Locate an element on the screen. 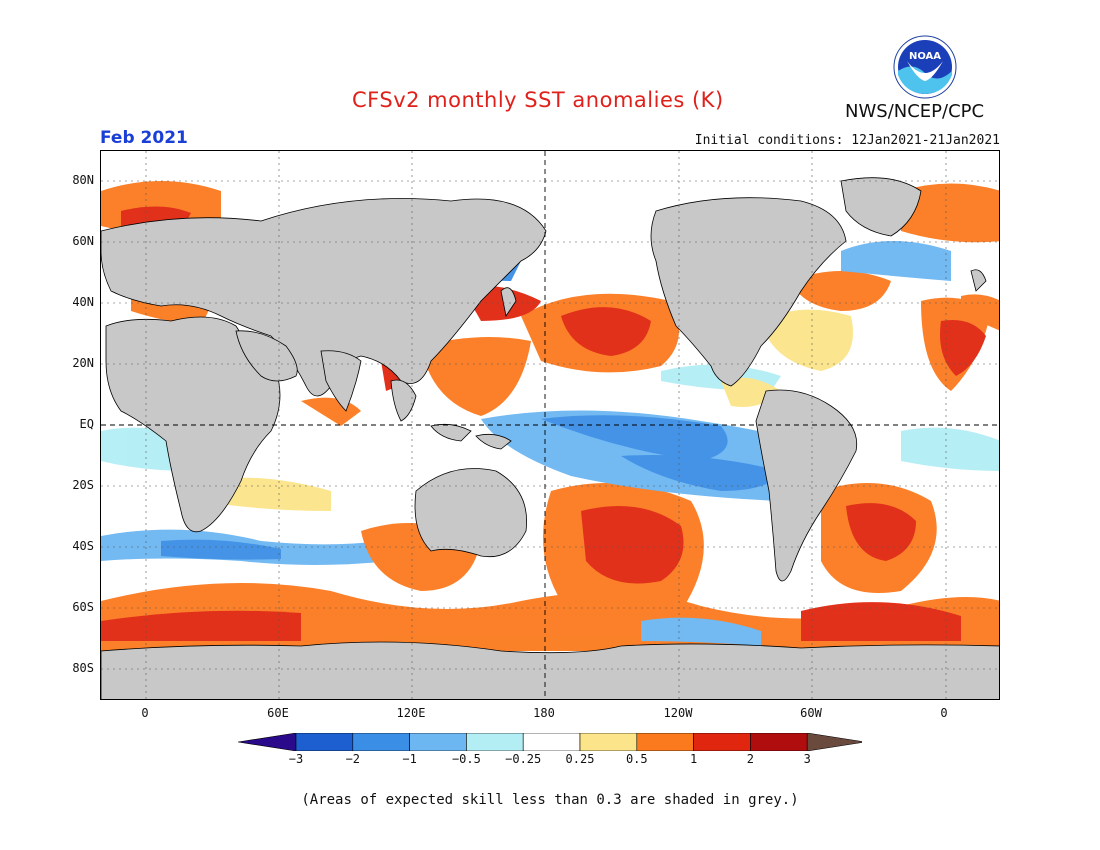 The height and width of the screenshot is (850, 1100). land-antarctica is located at coordinates (550, 670).